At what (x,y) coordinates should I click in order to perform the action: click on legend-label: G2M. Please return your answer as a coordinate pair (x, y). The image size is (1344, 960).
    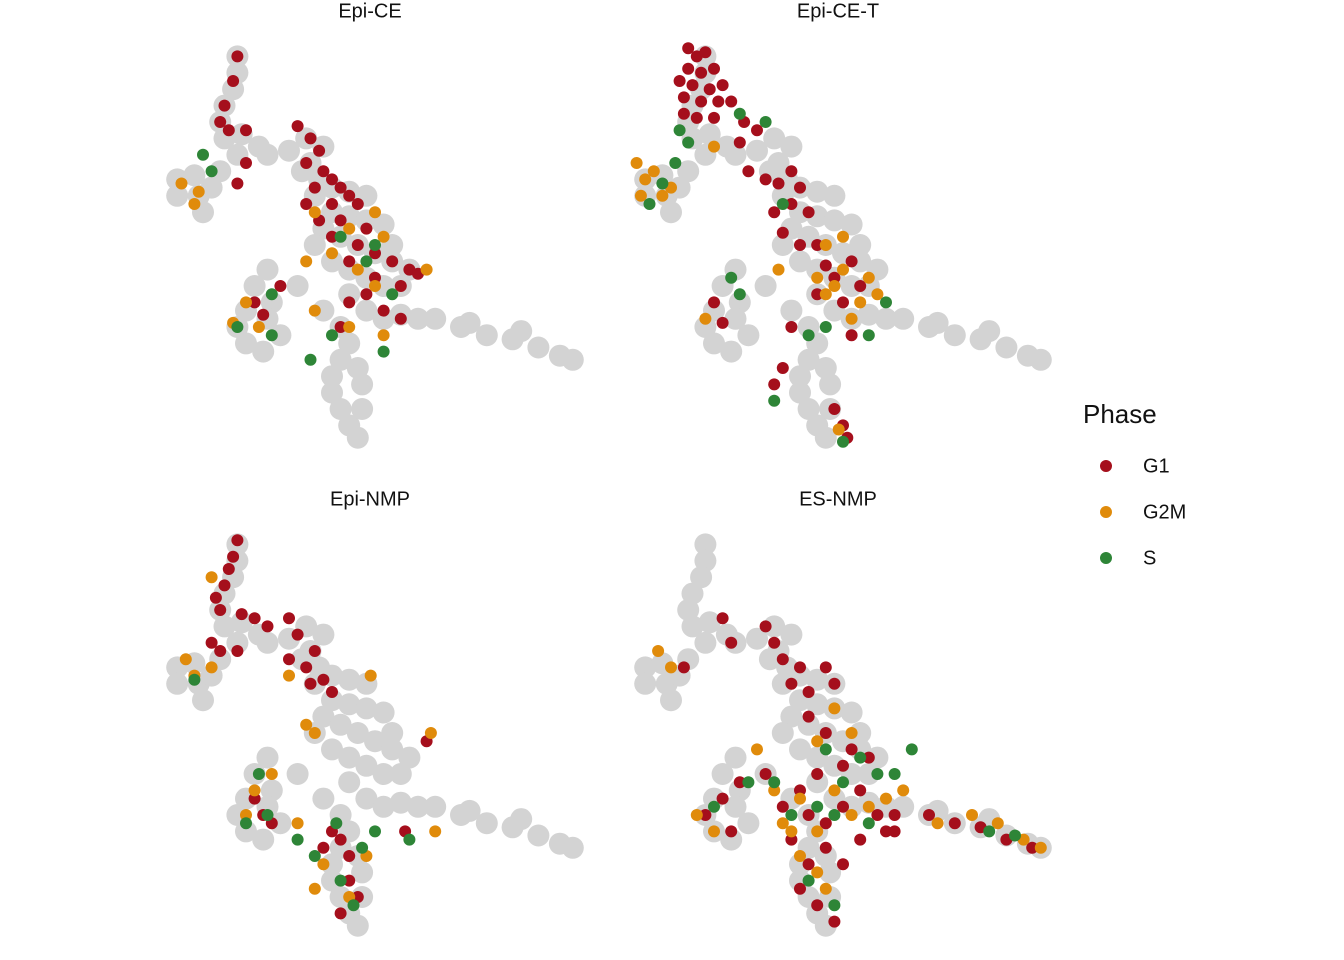
    Looking at the image, I should click on (1164, 512).